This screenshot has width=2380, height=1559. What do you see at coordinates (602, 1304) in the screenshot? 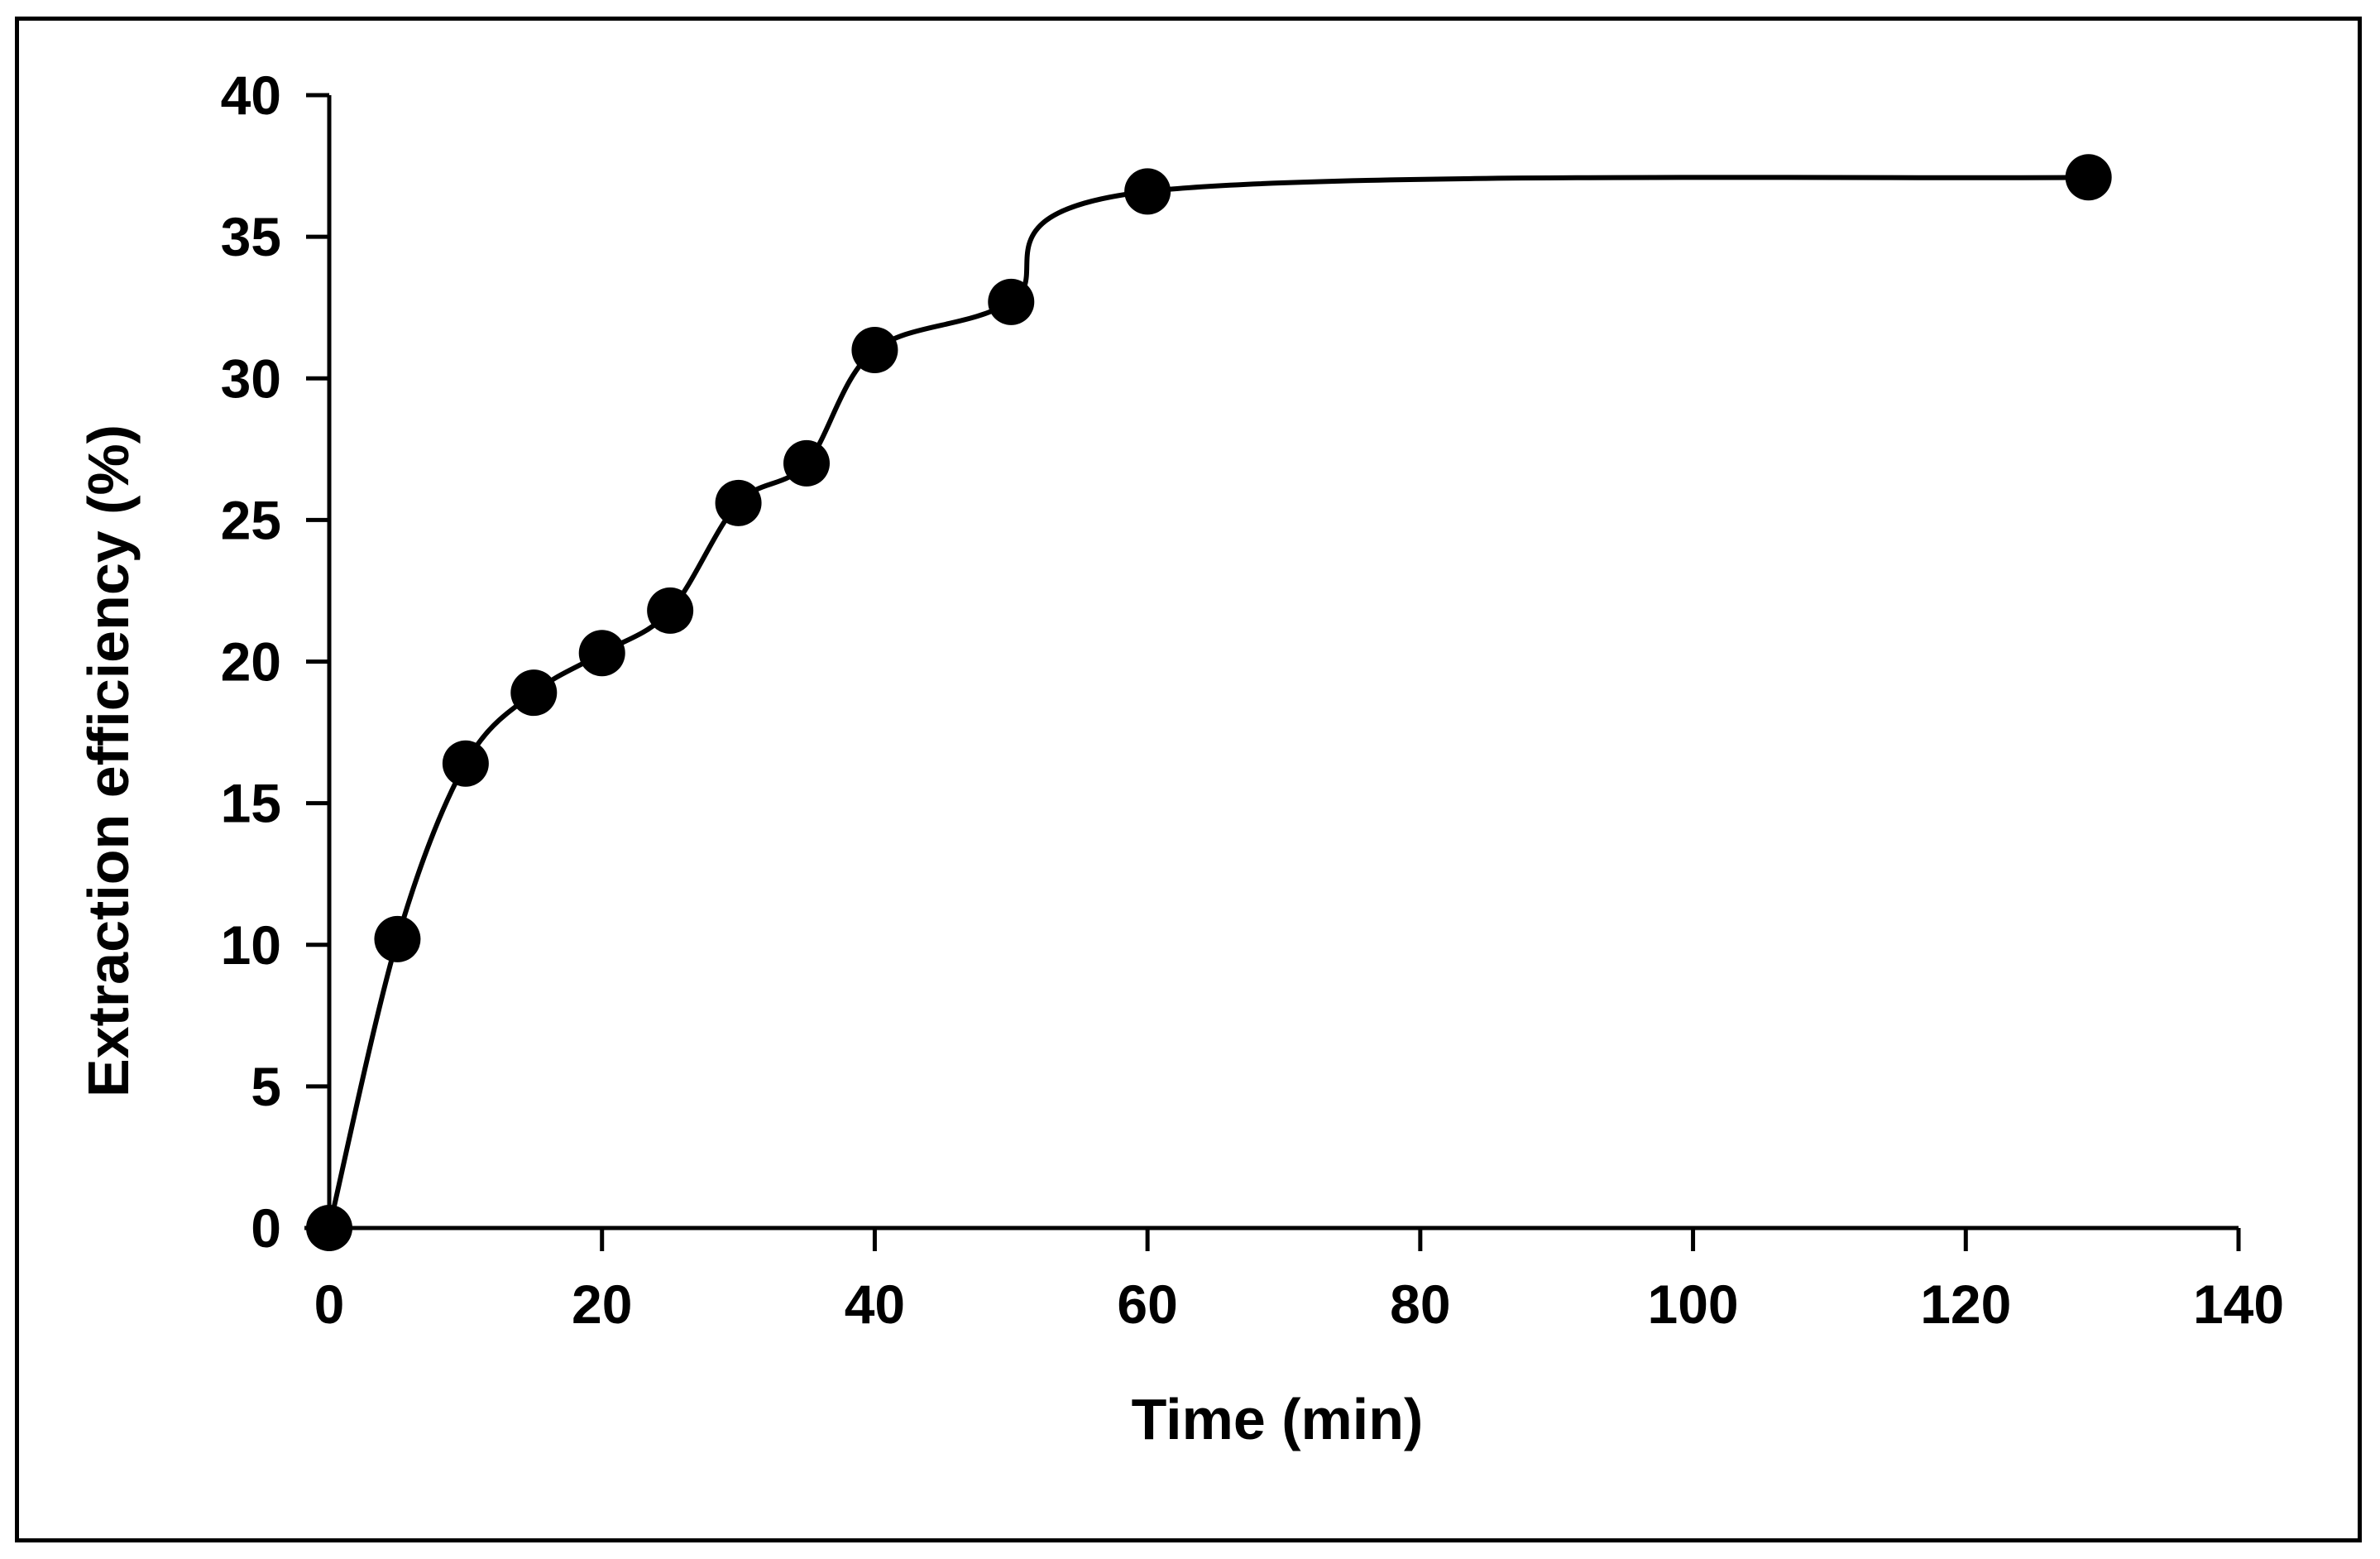
I see `x-tick-label: 20` at bounding box center [602, 1304].